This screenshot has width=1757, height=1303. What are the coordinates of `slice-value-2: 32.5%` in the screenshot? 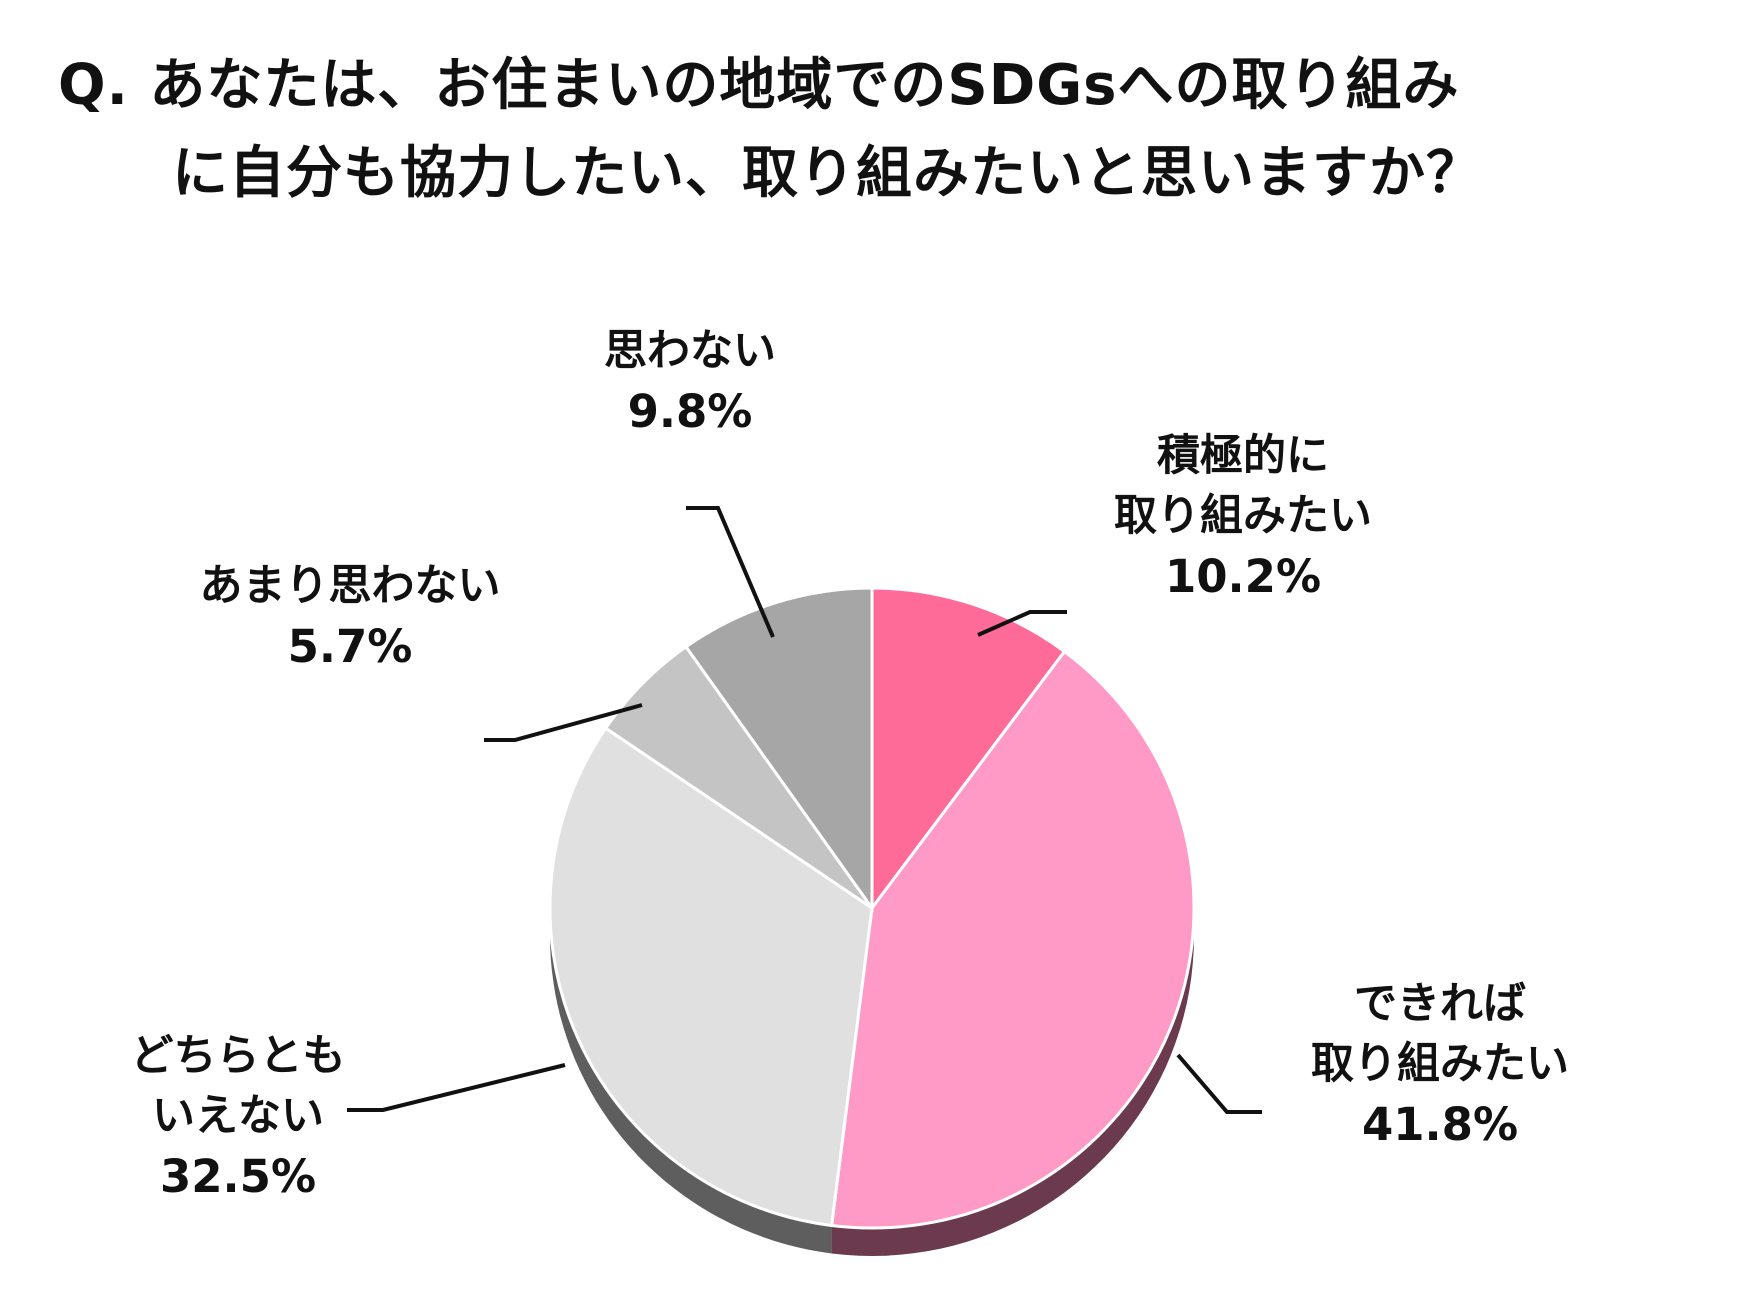 It's located at (238, 1176).